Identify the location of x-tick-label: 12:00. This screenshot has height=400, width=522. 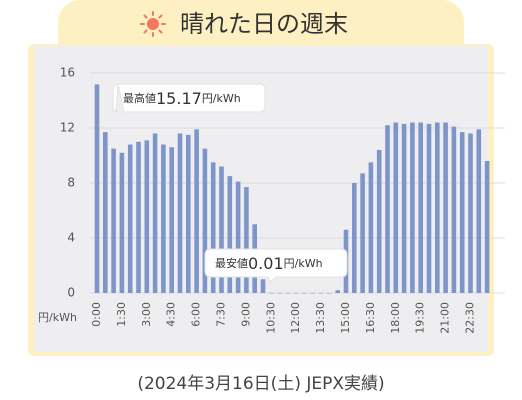
(295, 318).